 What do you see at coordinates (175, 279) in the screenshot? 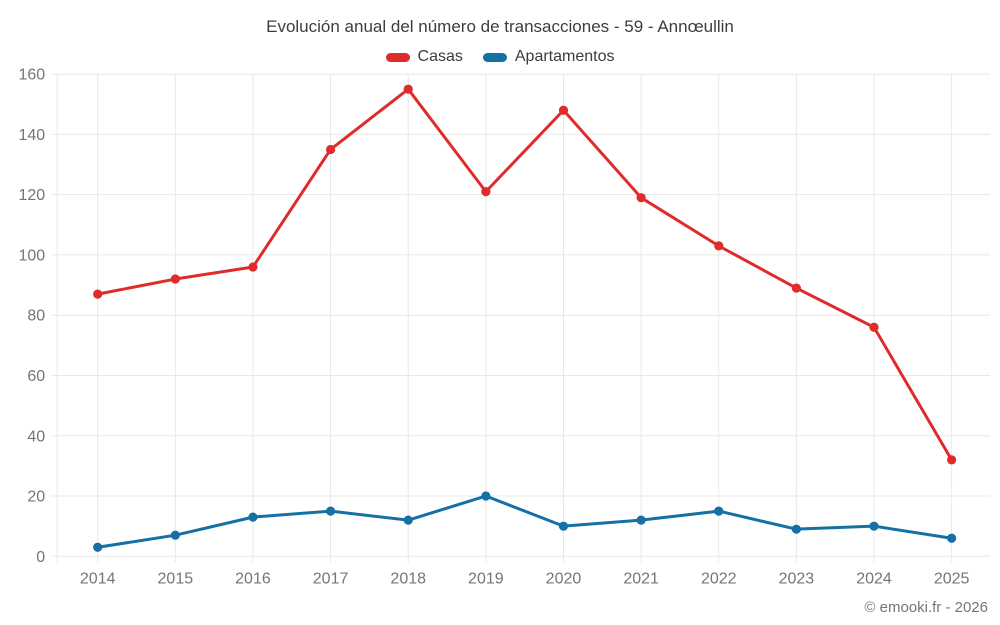
I see `data-point-casas-2015` at bounding box center [175, 279].